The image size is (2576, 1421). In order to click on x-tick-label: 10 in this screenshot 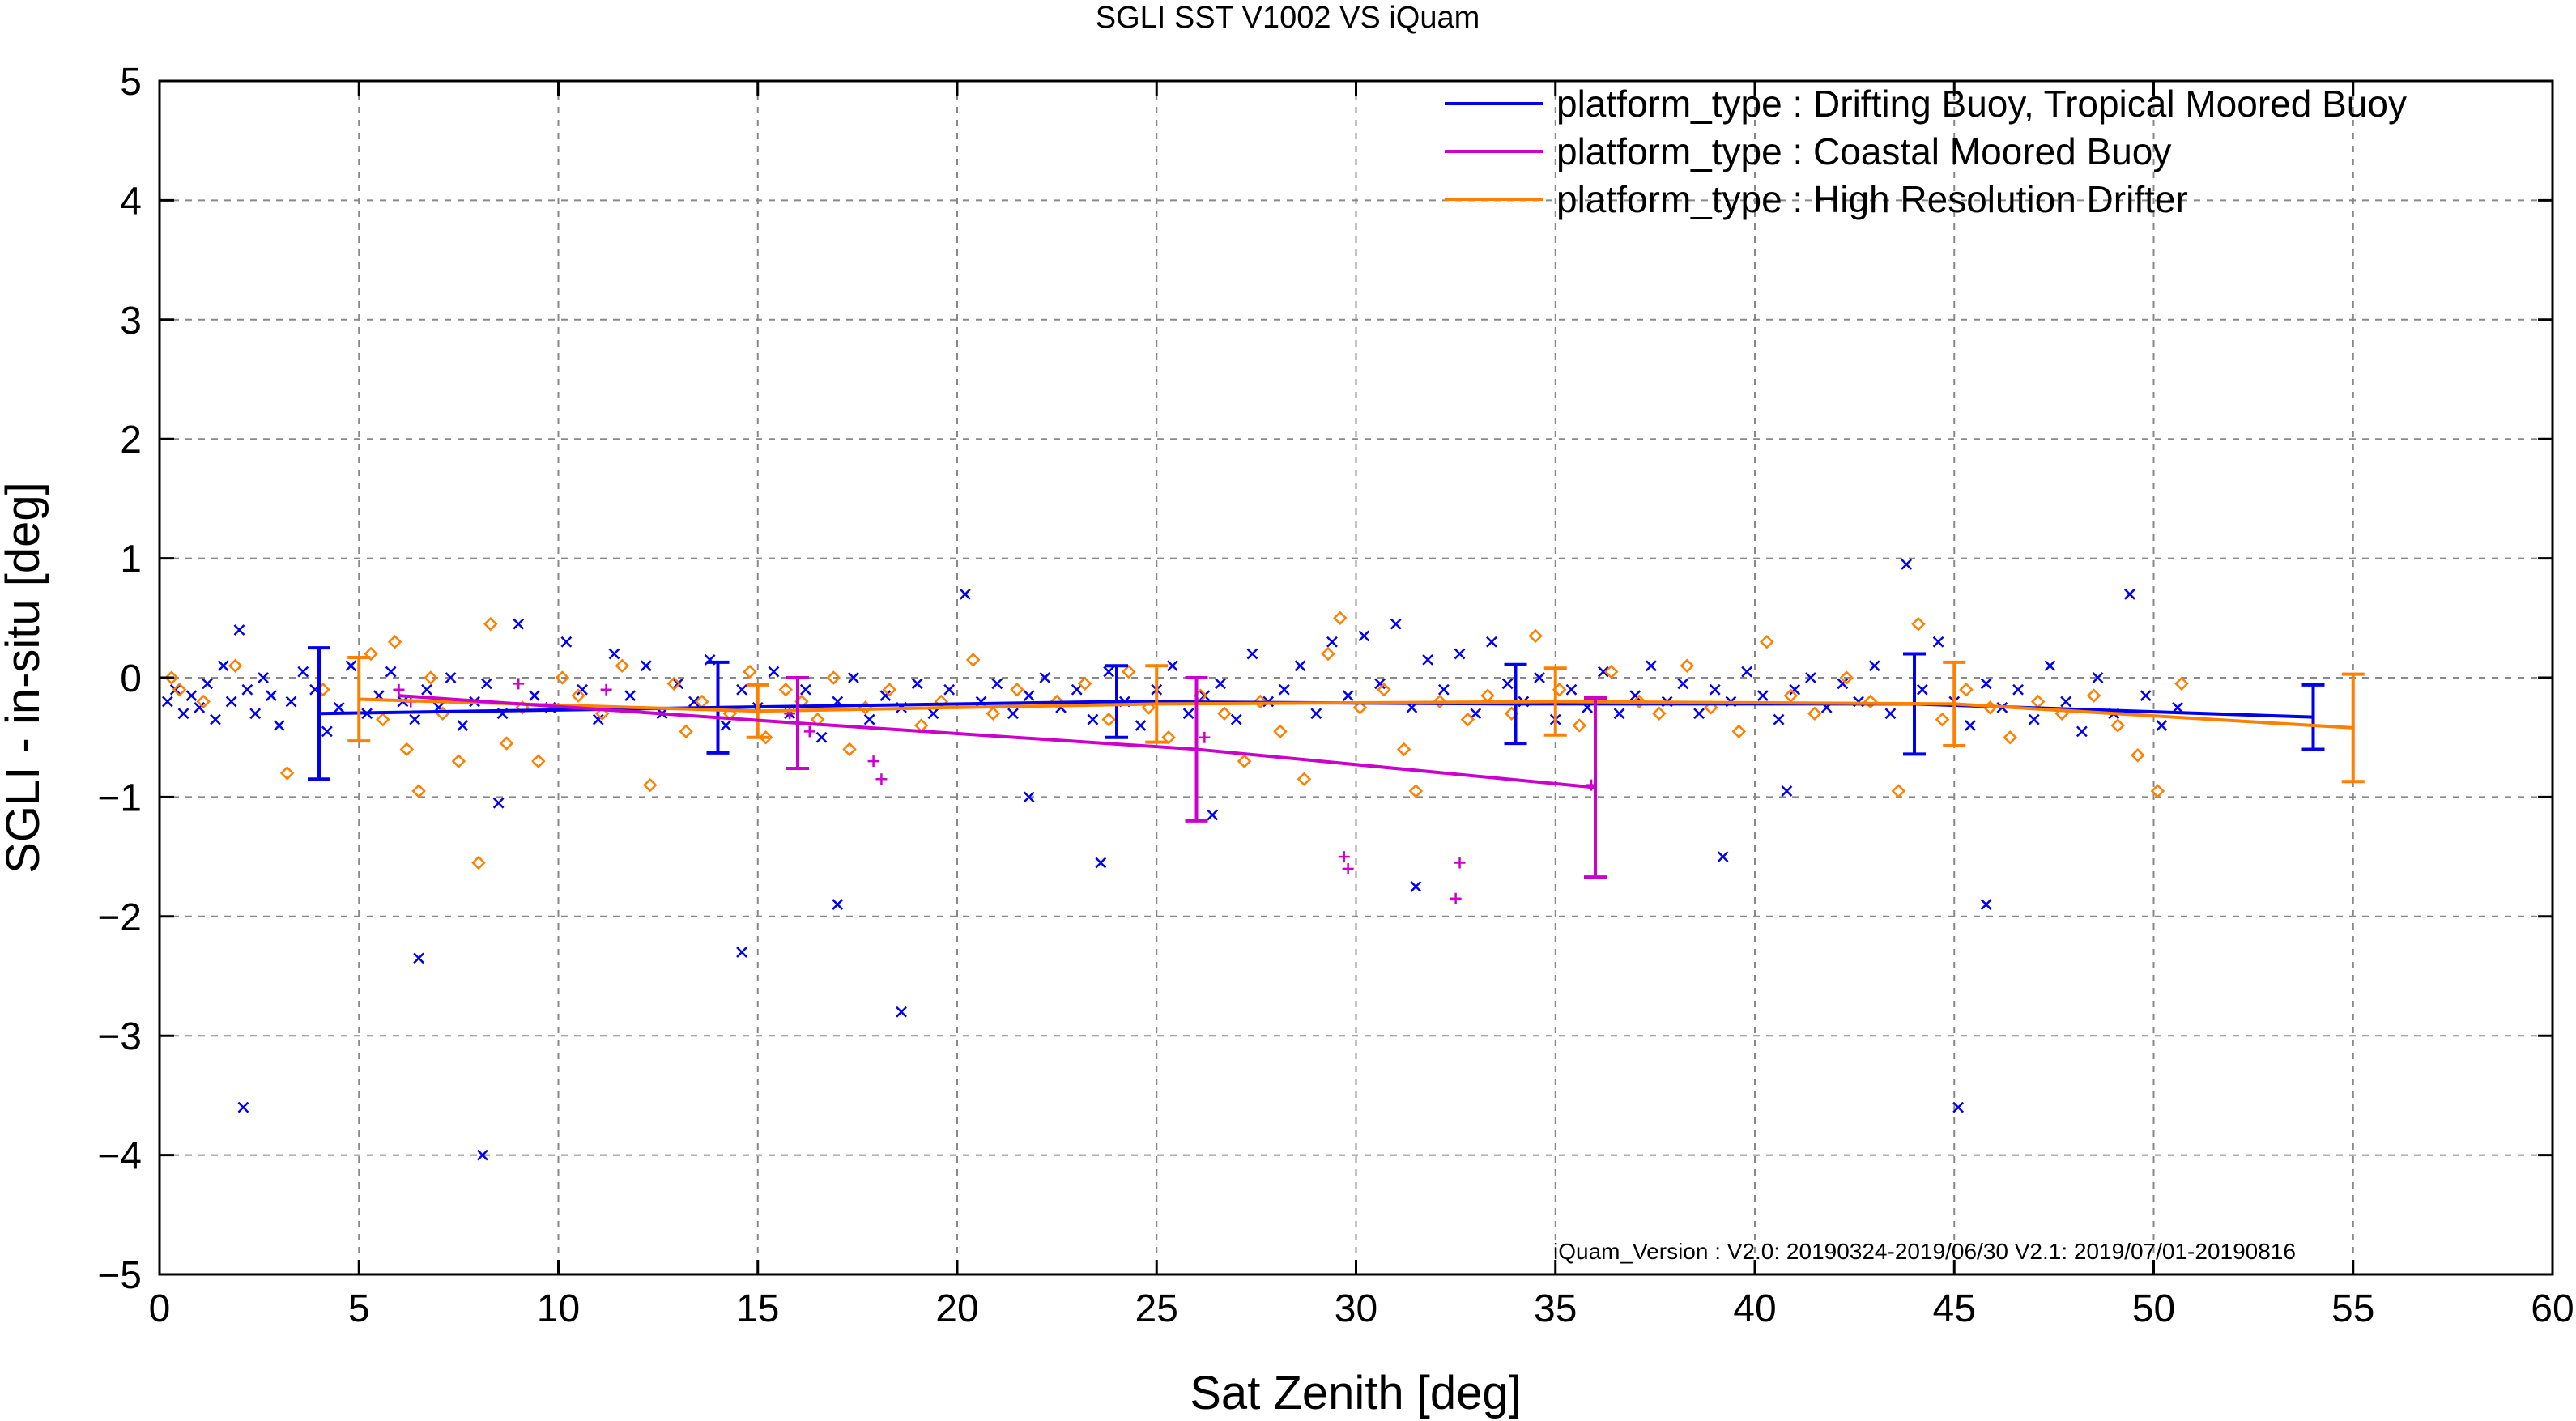, I will do `click(558, 1308)`.